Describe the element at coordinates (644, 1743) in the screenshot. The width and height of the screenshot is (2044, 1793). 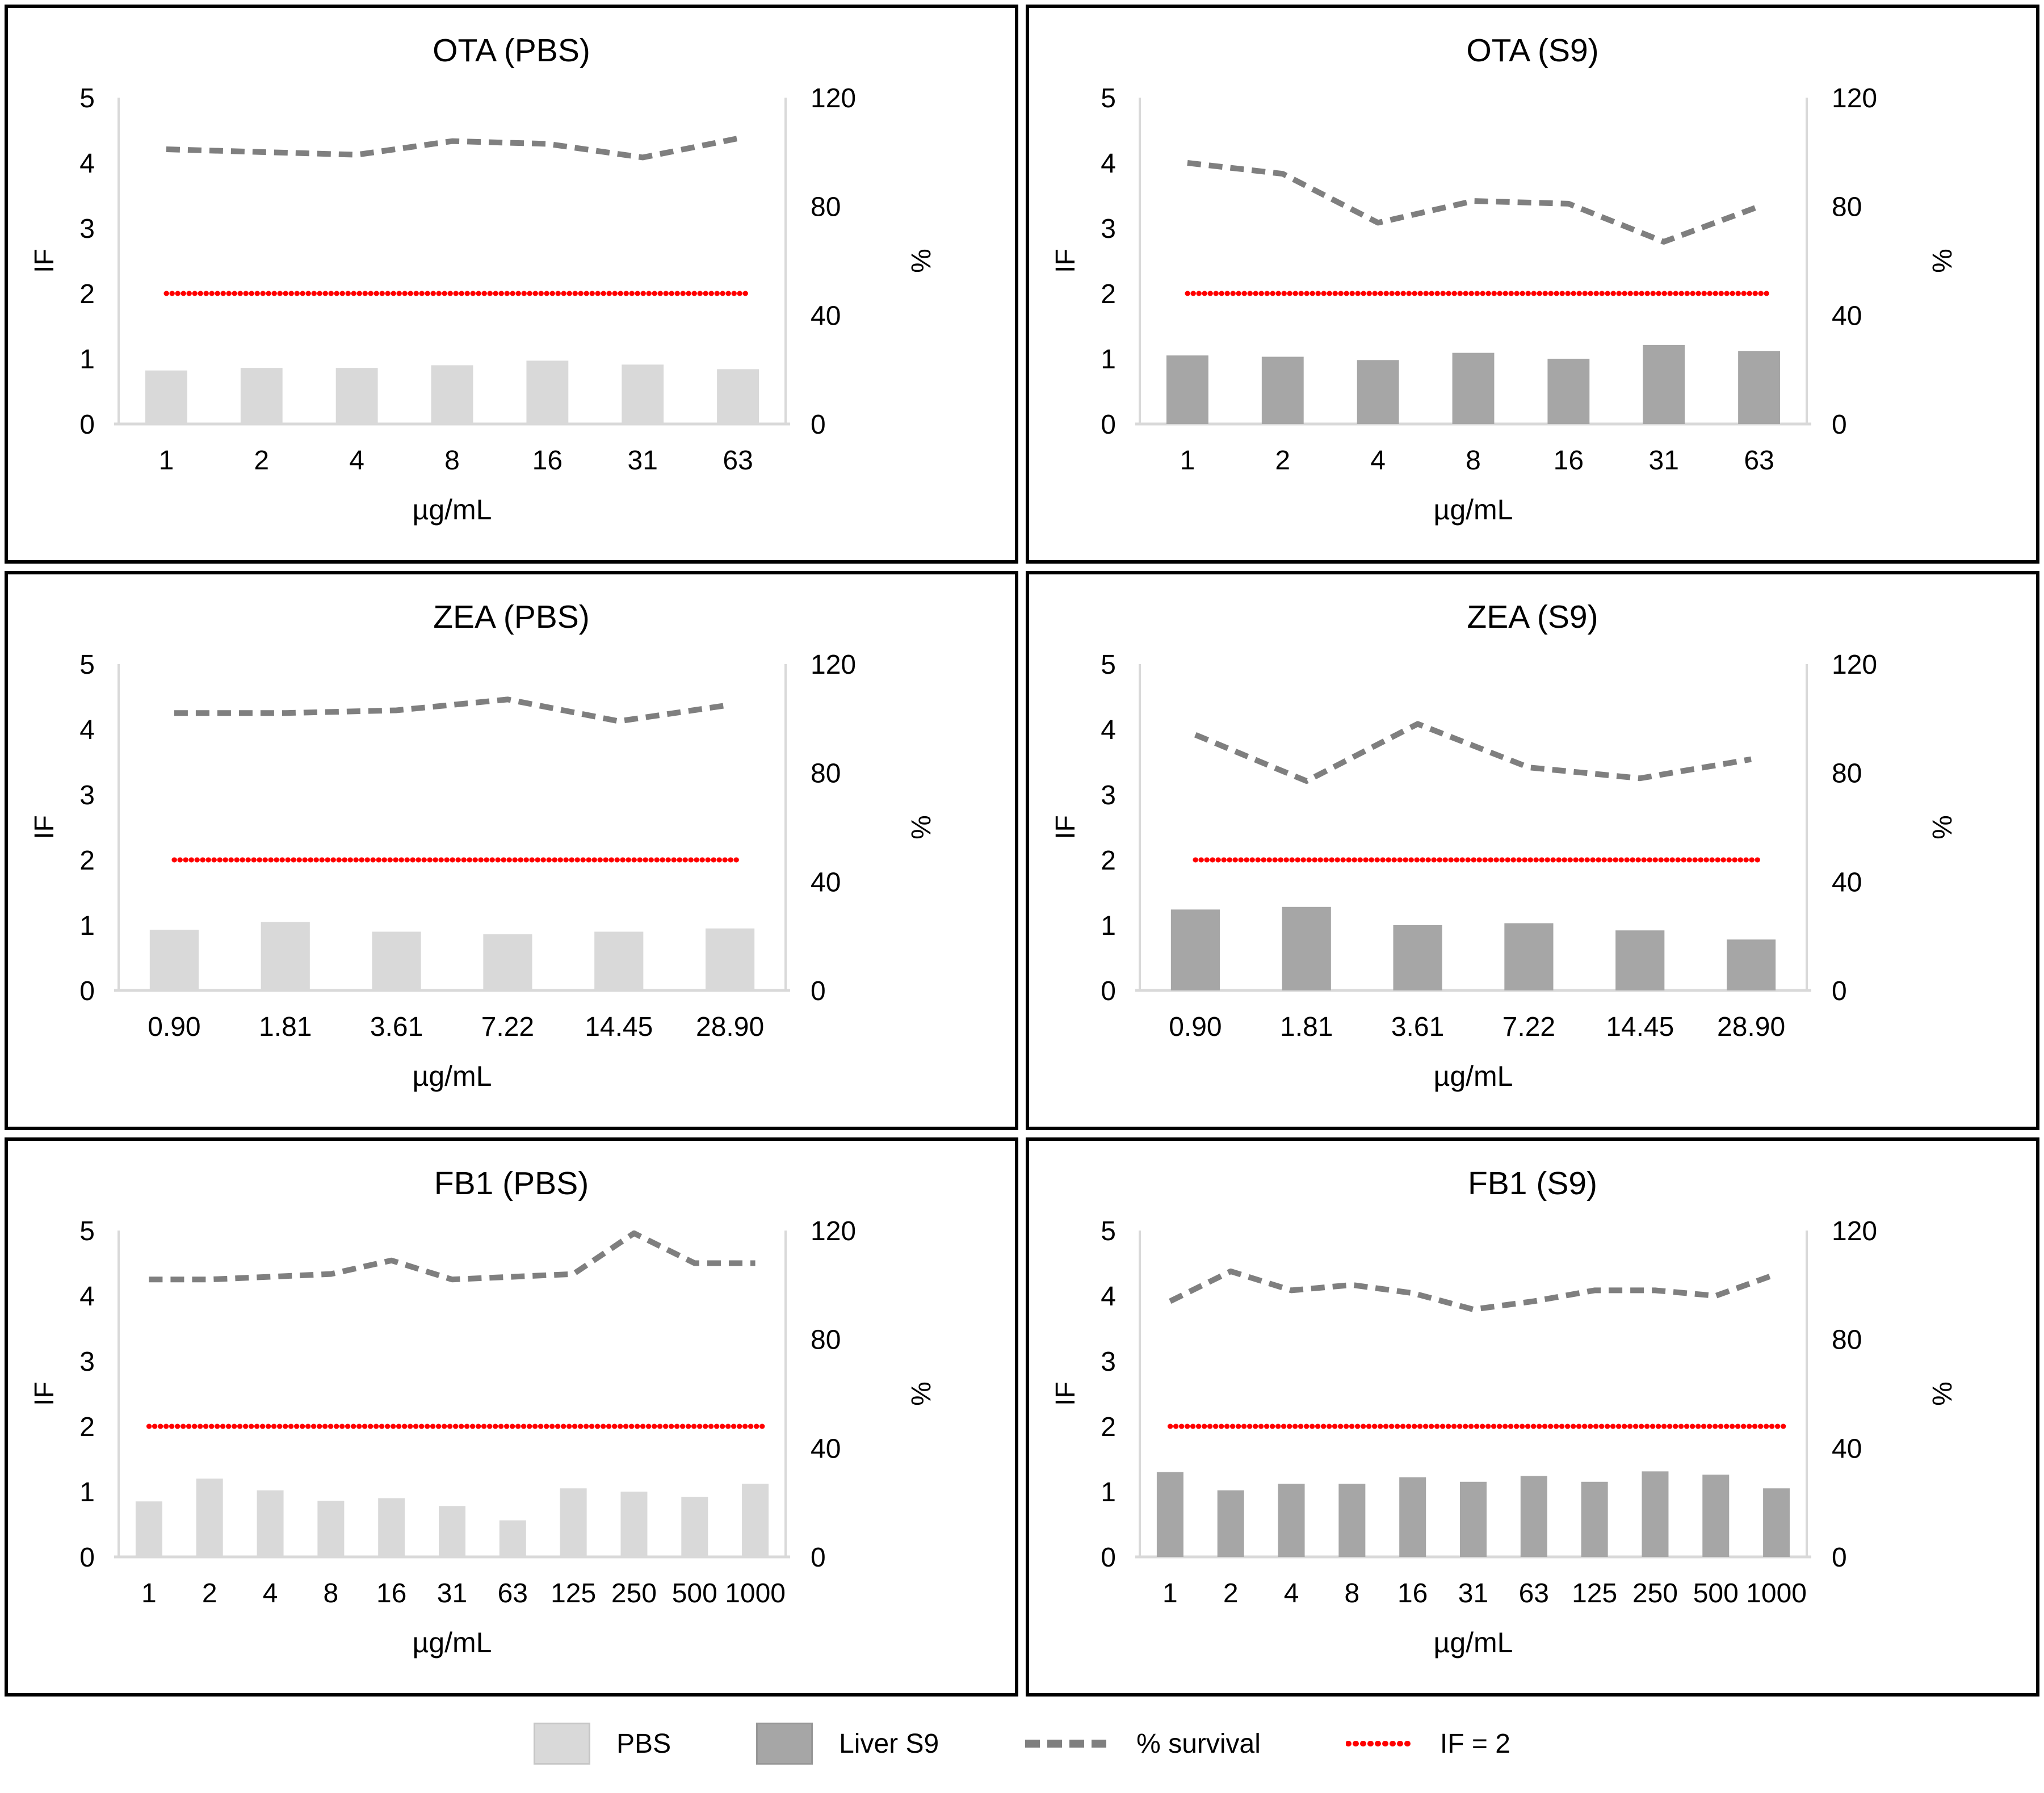
I see `legend-label-pbs: PBS` at that location.